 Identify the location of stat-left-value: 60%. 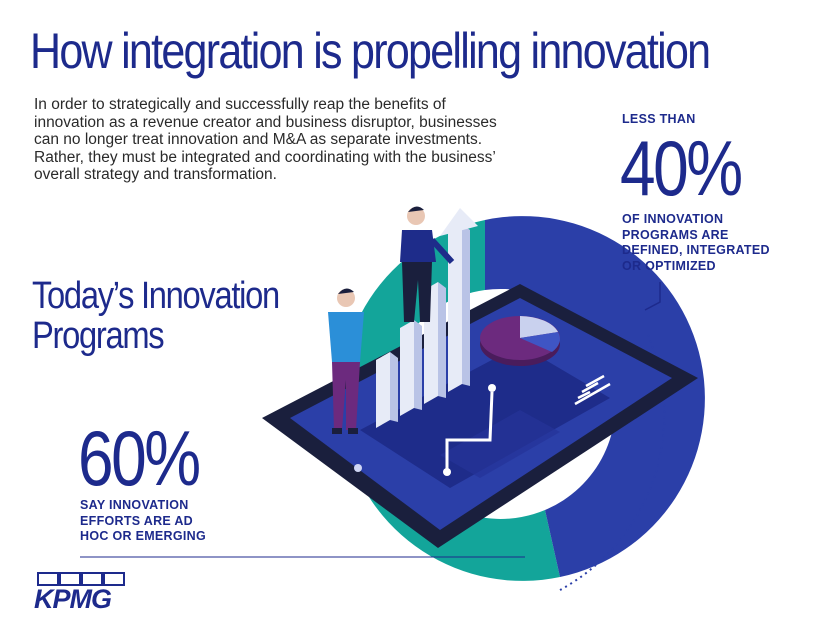
(139, 458).